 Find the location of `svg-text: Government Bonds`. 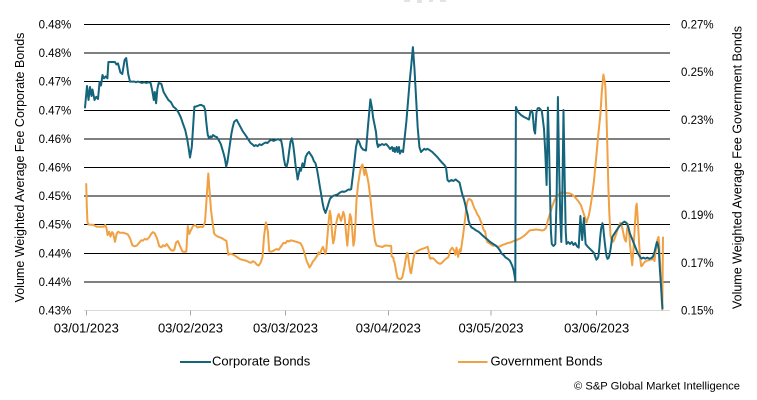

svg-text: Government Bonds is located at coordinates (547, 361).